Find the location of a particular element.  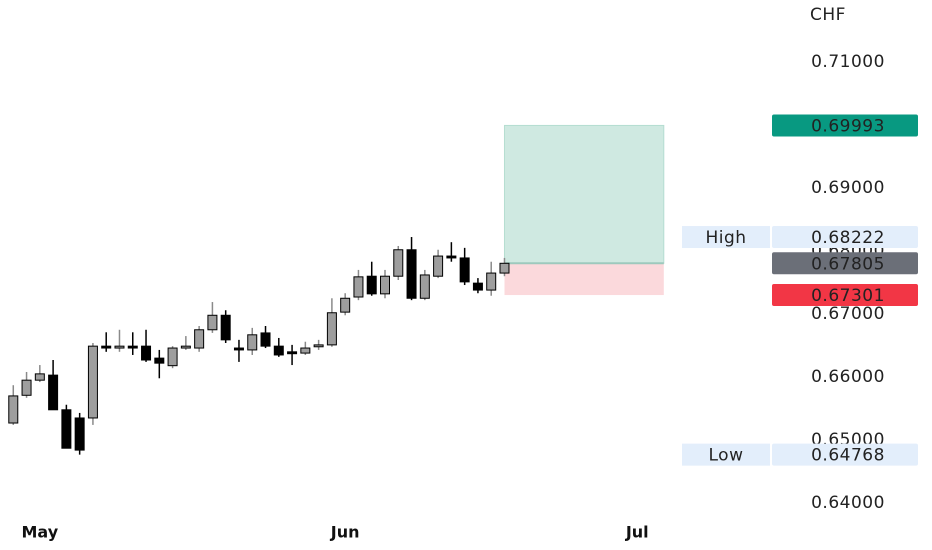

stop-price: 0.67301 is located at coordinates (848, 296).